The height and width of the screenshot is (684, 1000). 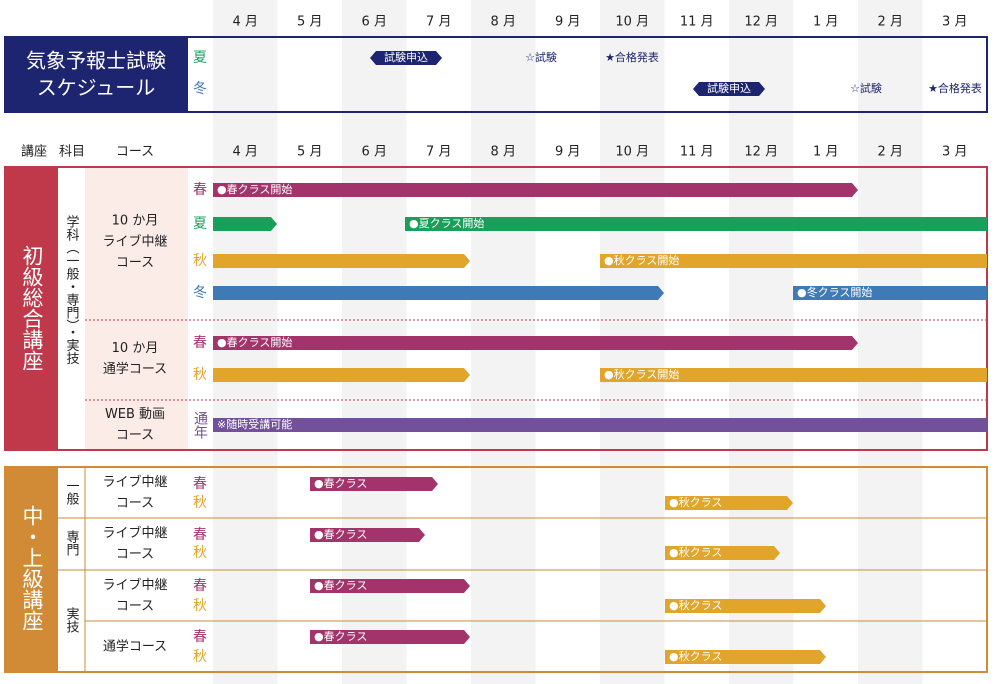 What do you see at coordinates (697, 152) in the screenshot?
I see `month-label: 11 月` at bounding box center [697, 152].